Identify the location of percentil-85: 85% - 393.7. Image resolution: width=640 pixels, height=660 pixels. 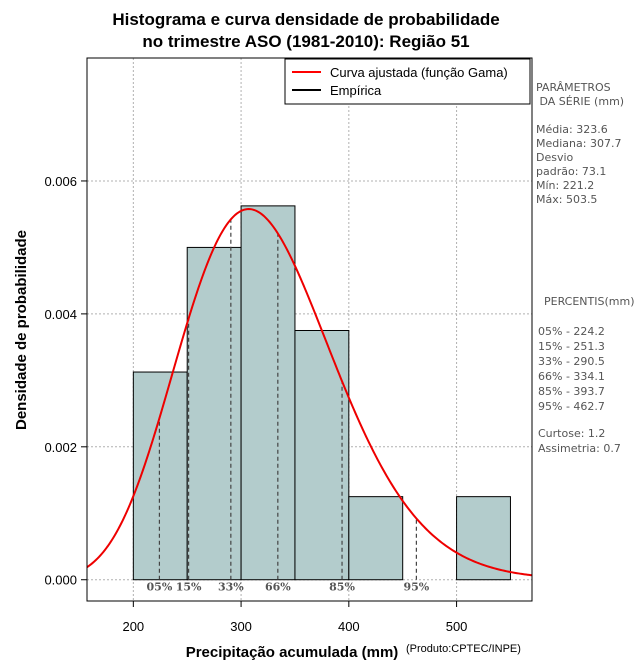
(571, 391).